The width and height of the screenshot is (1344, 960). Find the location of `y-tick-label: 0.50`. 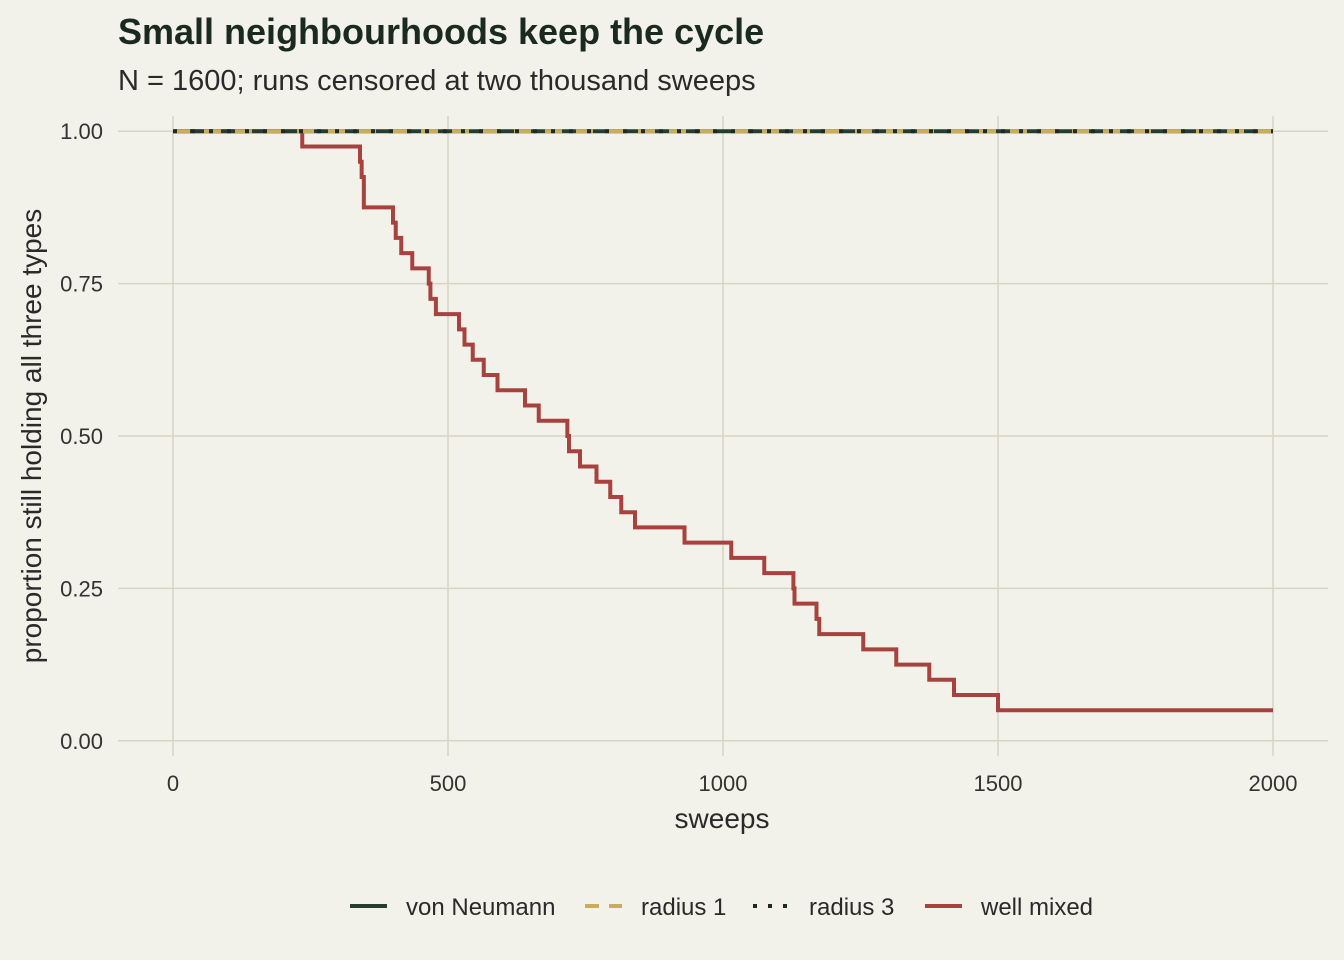

y-tick-label: 0.50 is located at coordinates (81, 436).